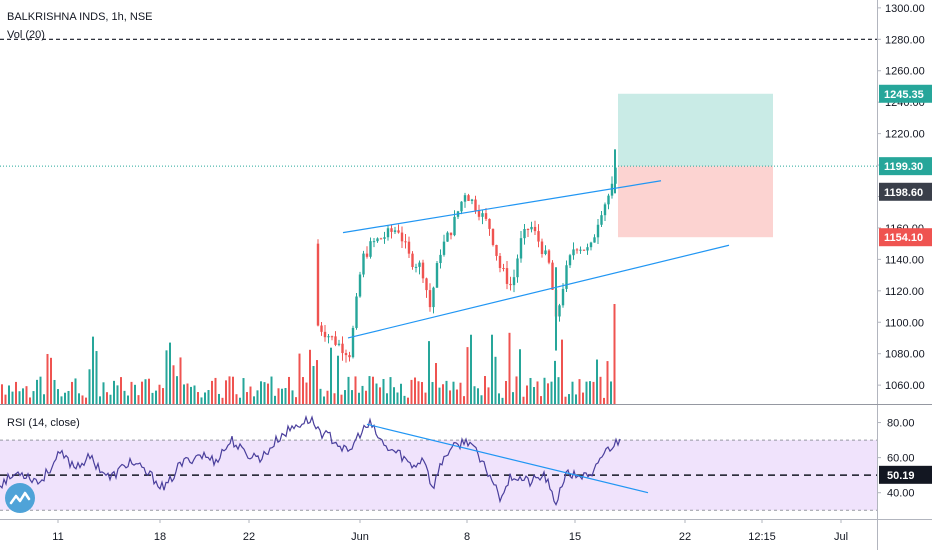 The height and width of the screenshot is (550, 932). I want to click on lower-trendline, so click(538, 291).